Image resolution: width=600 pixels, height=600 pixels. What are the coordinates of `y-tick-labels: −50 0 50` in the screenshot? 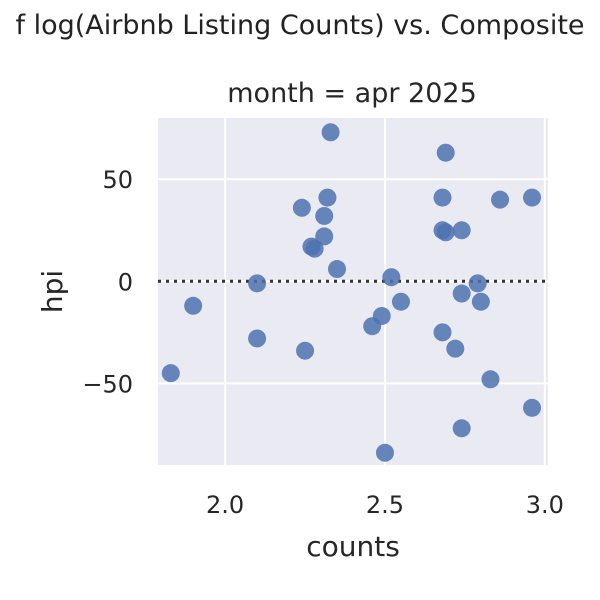 It's located at (107, 282).